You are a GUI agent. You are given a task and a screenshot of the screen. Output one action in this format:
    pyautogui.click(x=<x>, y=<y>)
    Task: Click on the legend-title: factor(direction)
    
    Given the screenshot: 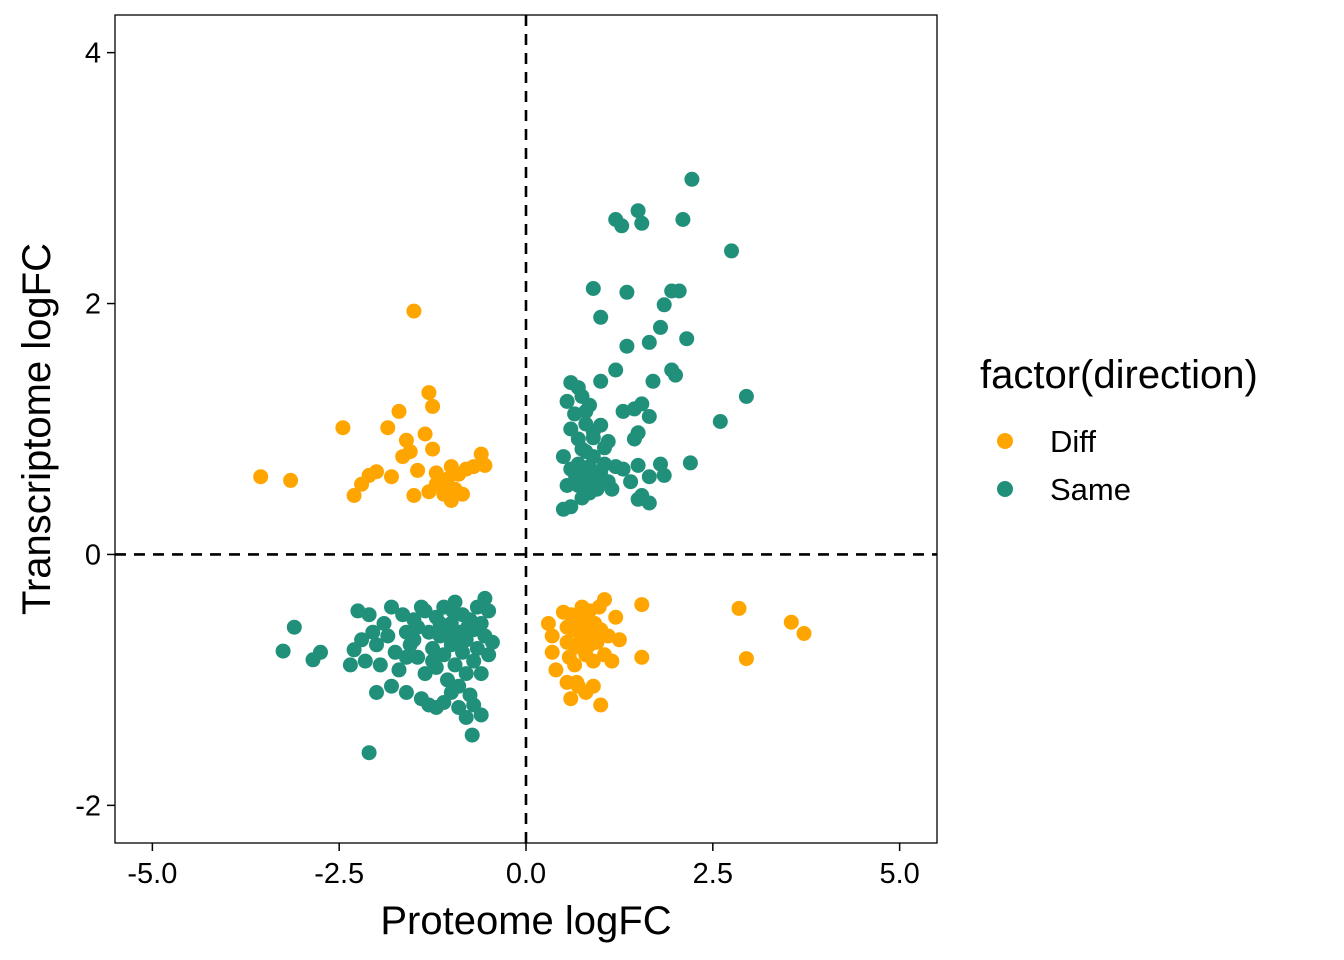 What is the action you would take?
    pyautogui.click(x=1119, y=375)
    